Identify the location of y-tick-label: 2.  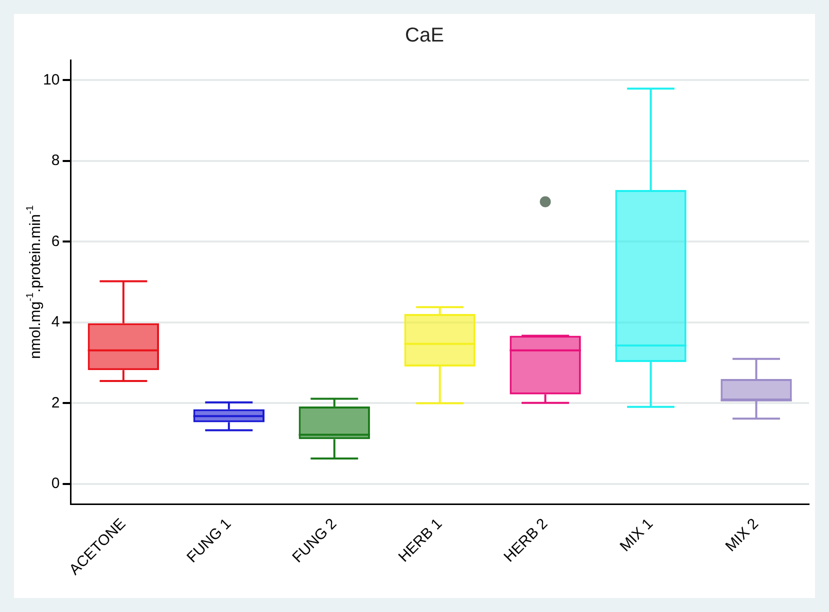
(55, 403).